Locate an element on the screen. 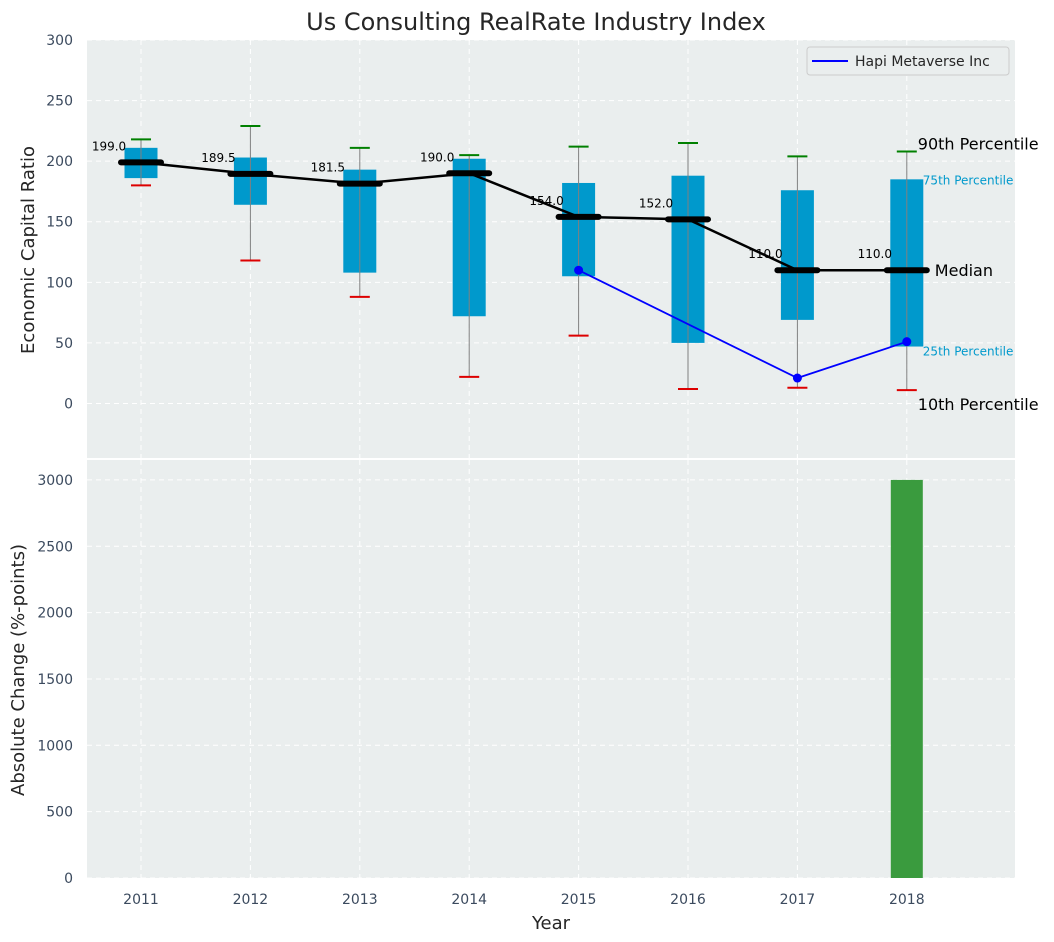  chart-title: Us Consulting RealRate Industry Index is located at coordinates (536, 22).